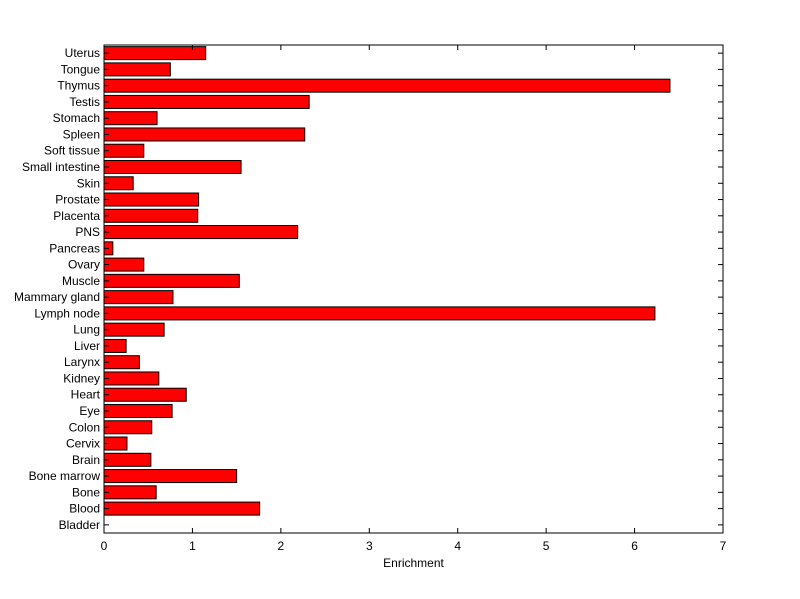 This screenshot has width=800, height=599. I want to click on bar-brain, so click(127, 459).